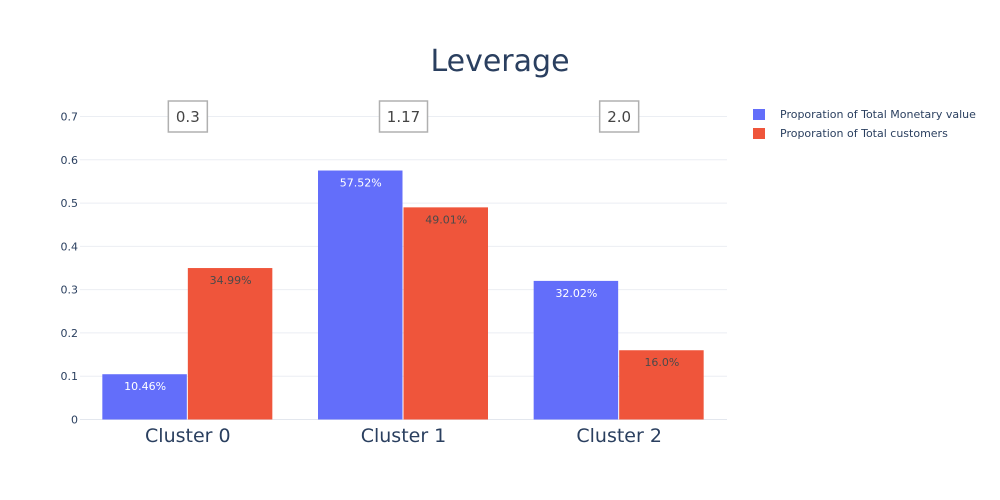 This screenshot has height=500, width=1000. Describe the element at coordinates (74, 420) in the screenshot. I see `y-tick-label: 0` at that location.